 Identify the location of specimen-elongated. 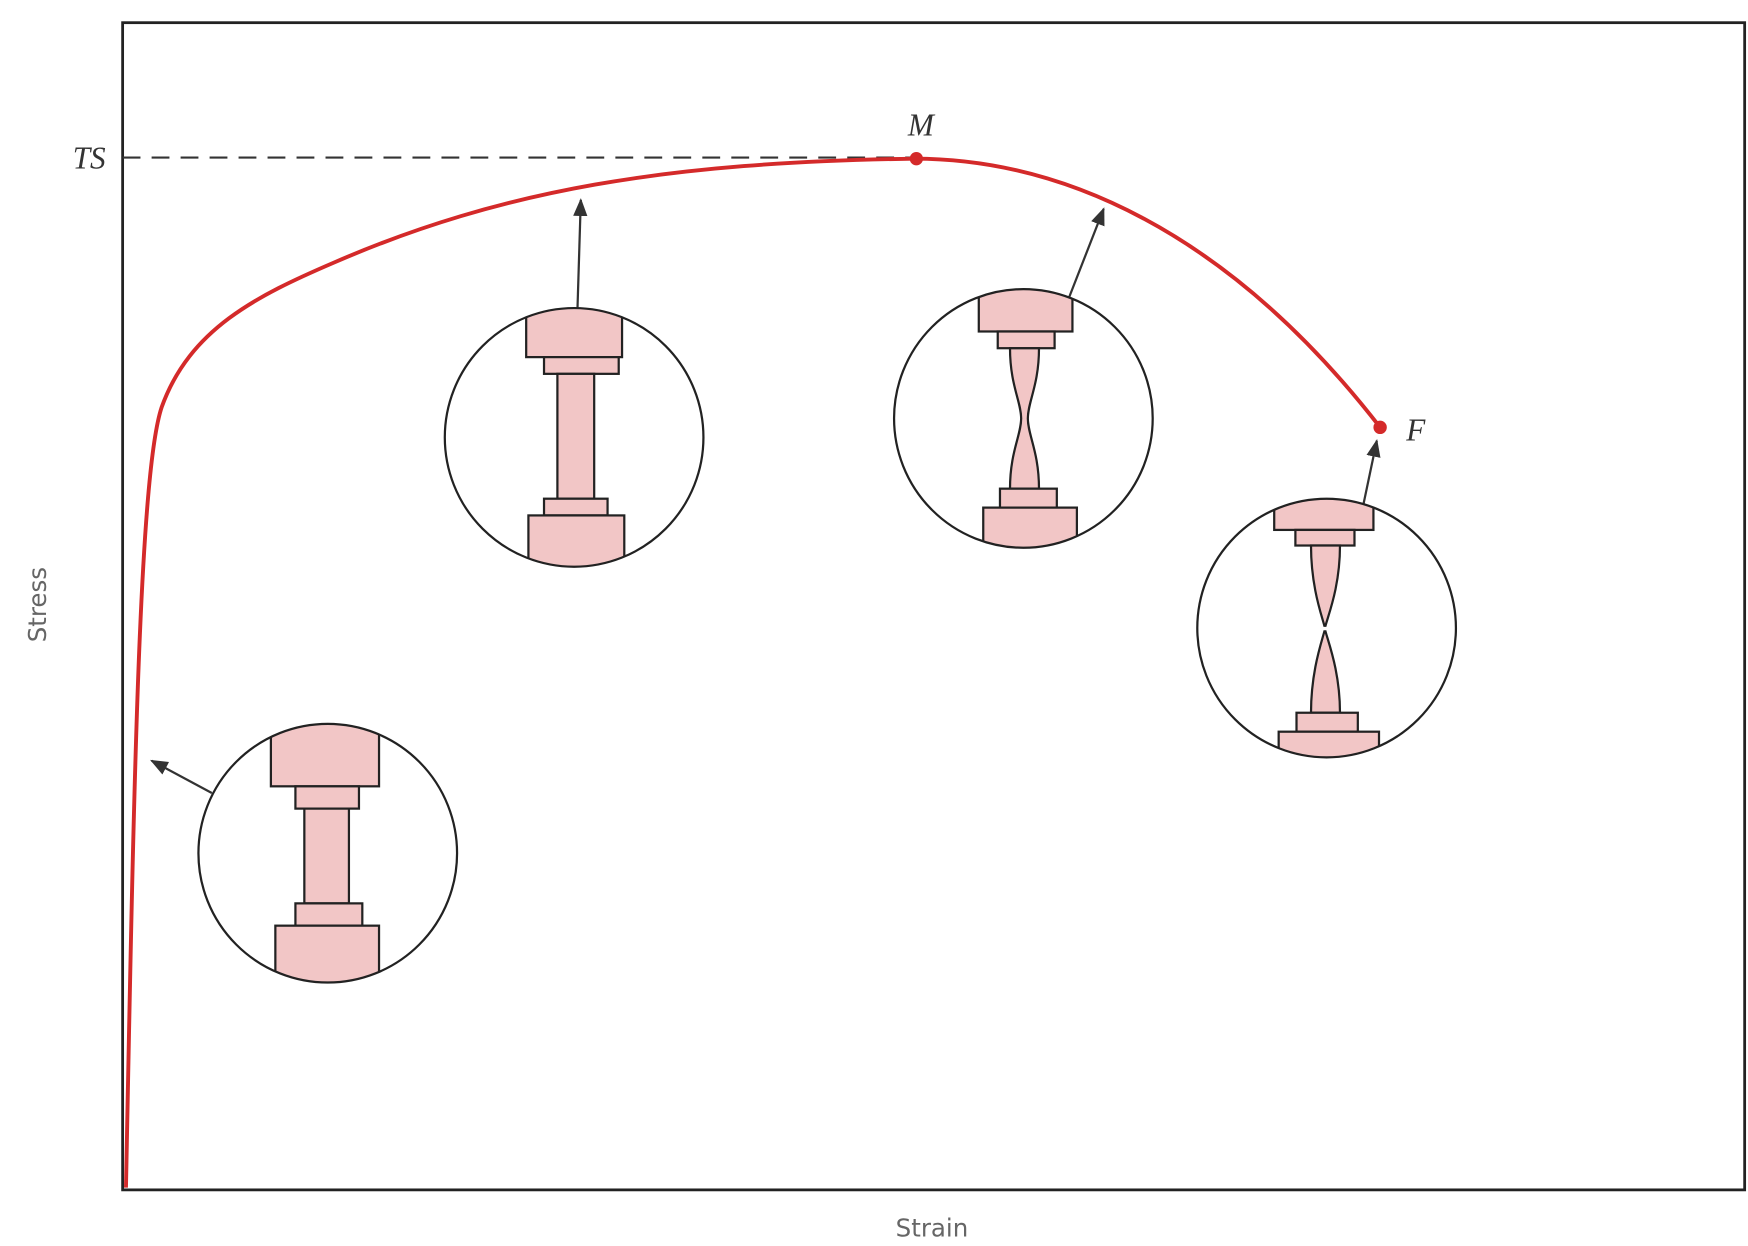
(575, 437).